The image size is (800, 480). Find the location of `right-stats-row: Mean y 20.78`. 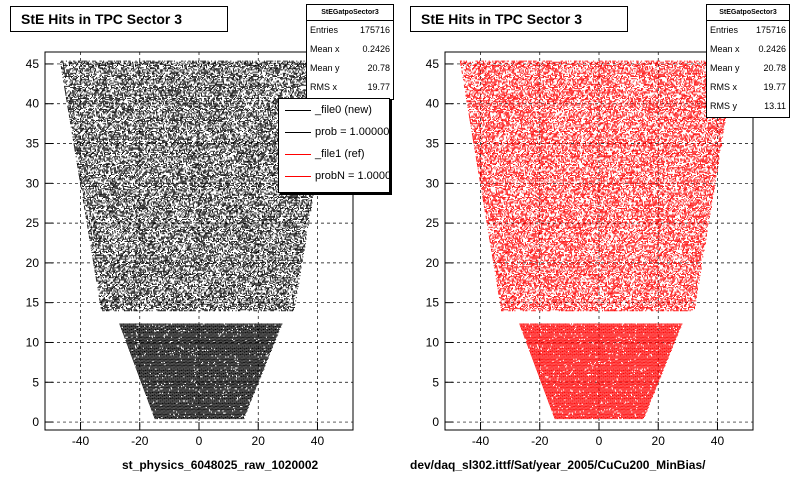

right-stats-row: Mean y 20.78 is located at coordinates (748, 68).